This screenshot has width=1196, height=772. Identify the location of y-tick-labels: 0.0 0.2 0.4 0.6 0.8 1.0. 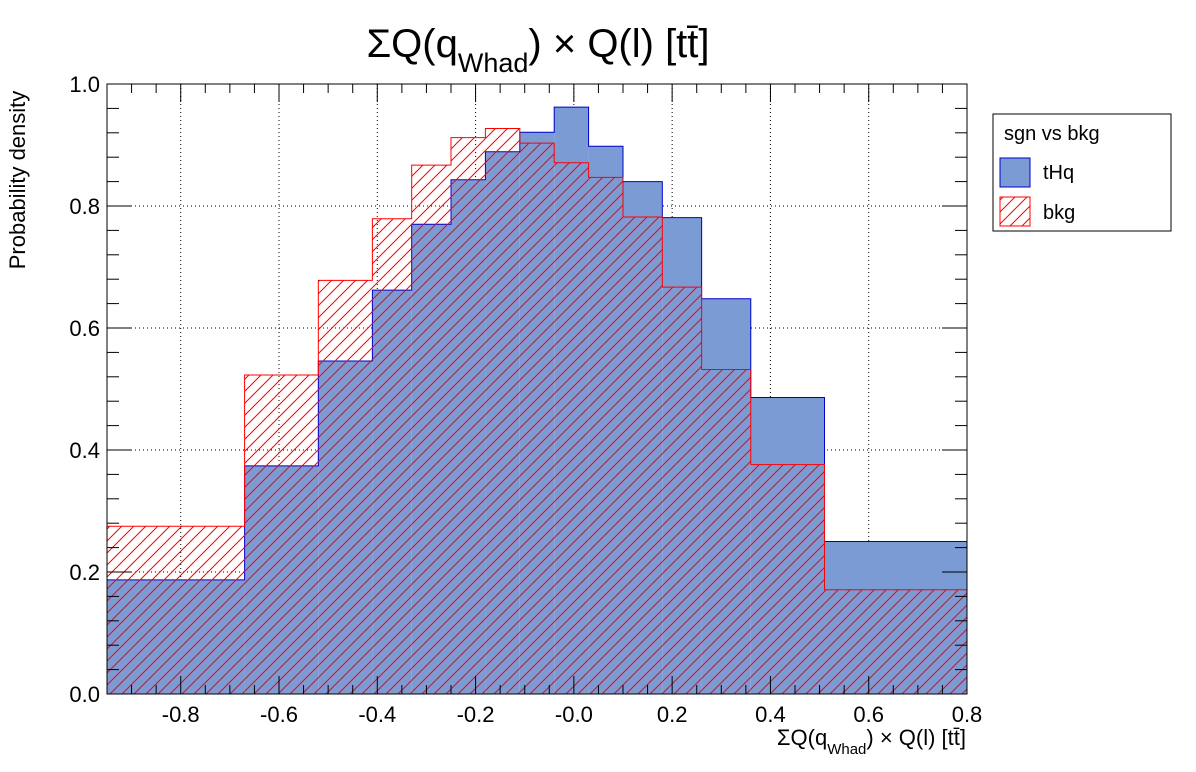
(84, 389).